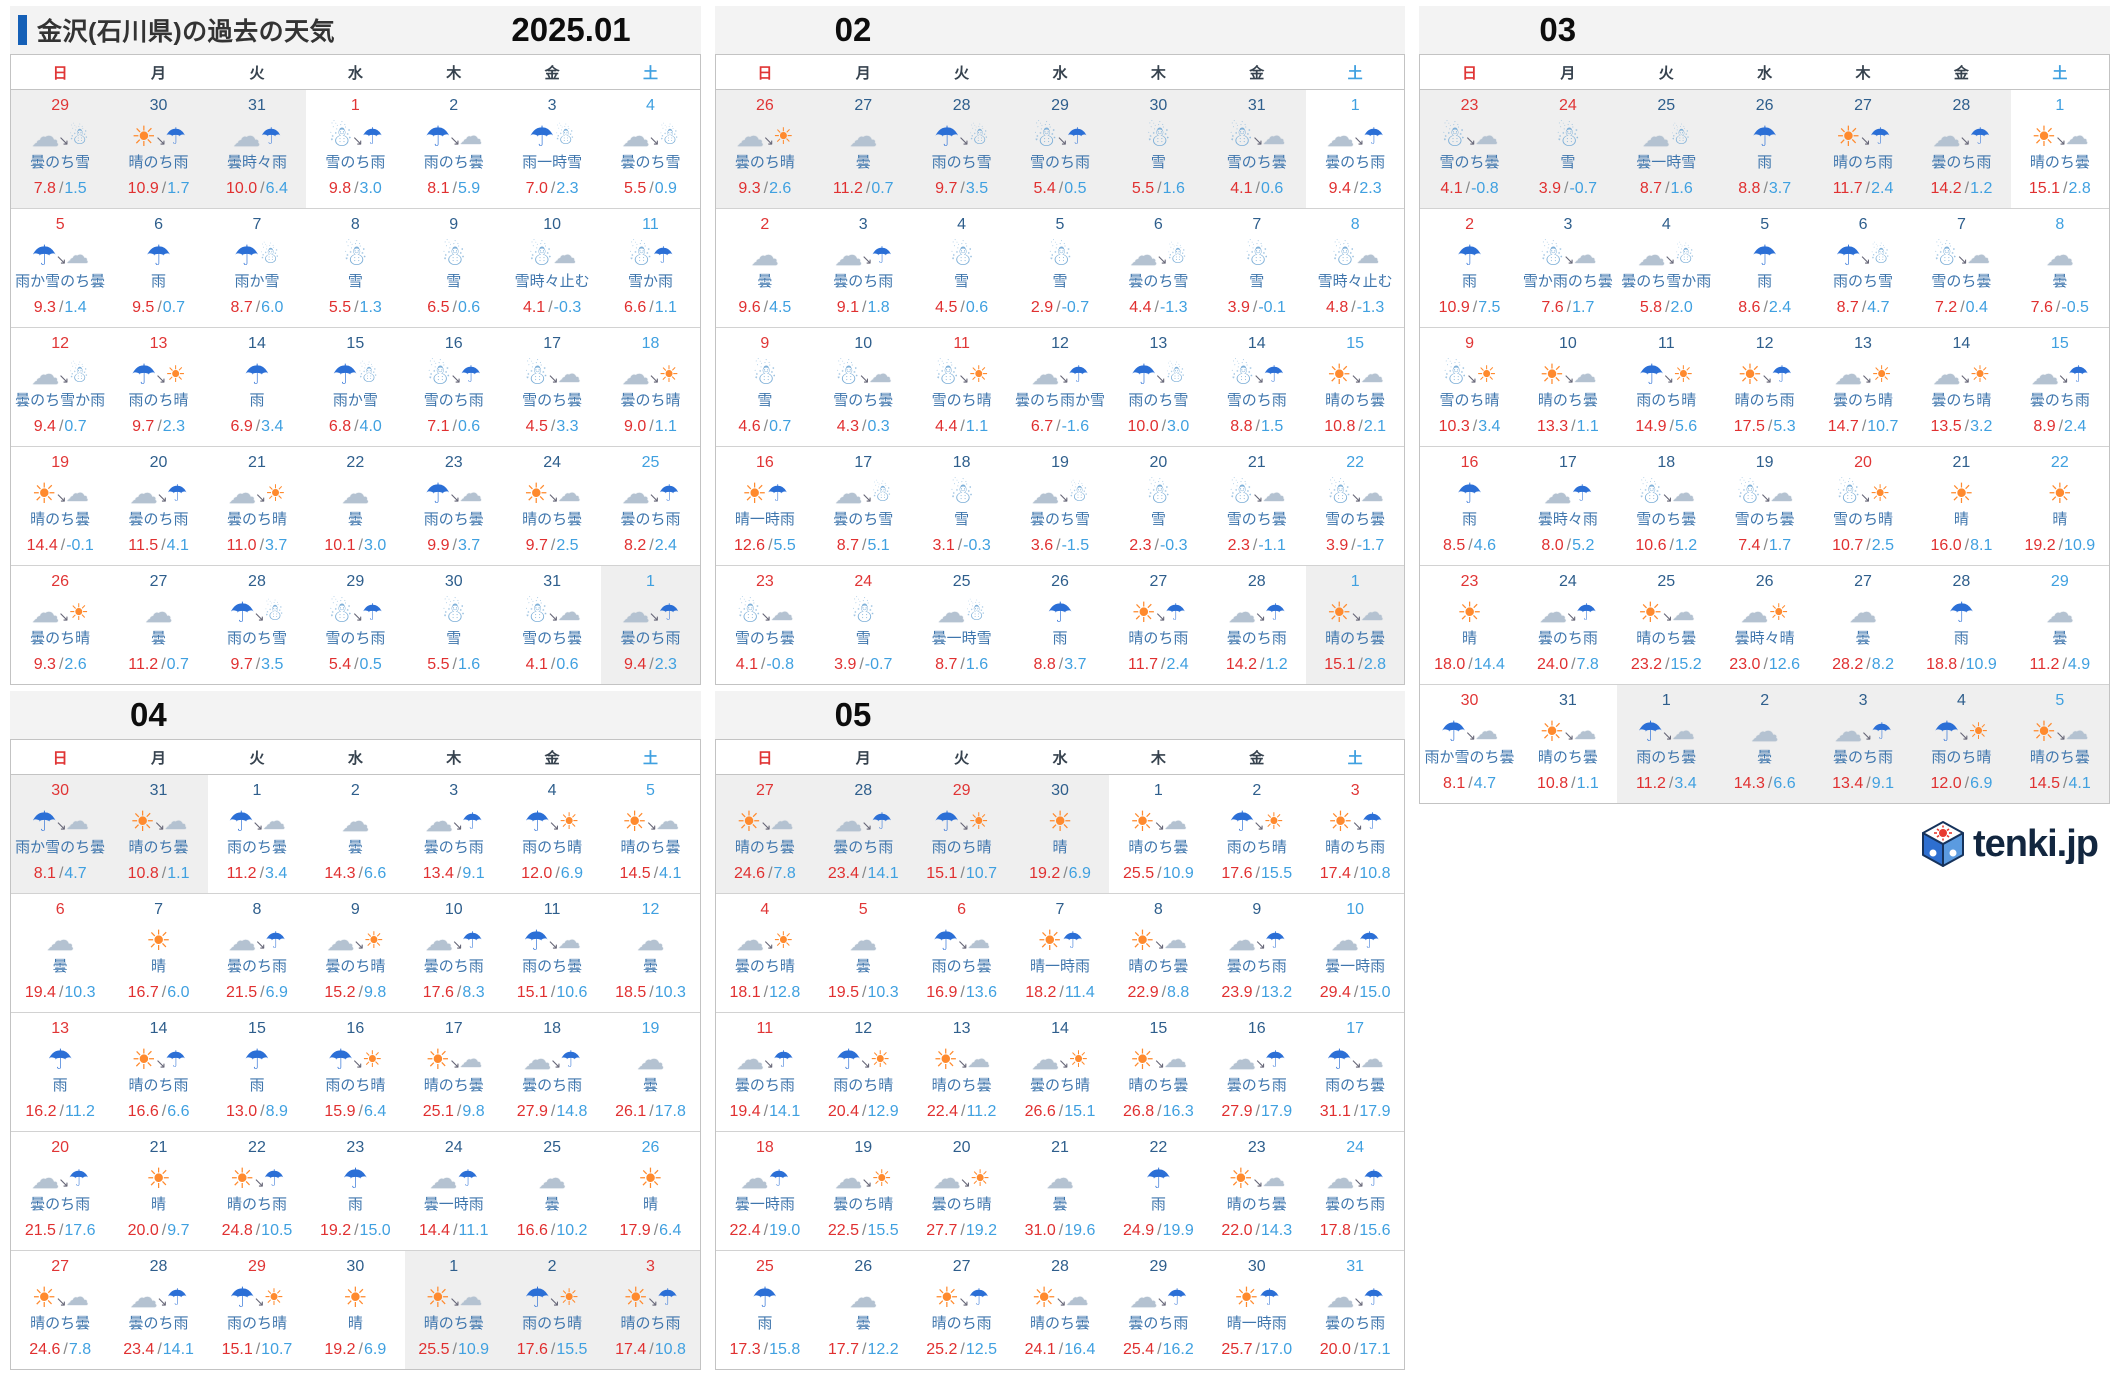 This screenshot has width=2120, height=1378. What do you see at coordinates (1257, 1310) in the screenshot?
I see `day-cell: 30 ☀☂ 晴一時雨 25.7/17.0` at bounding box center [1257, 1310].